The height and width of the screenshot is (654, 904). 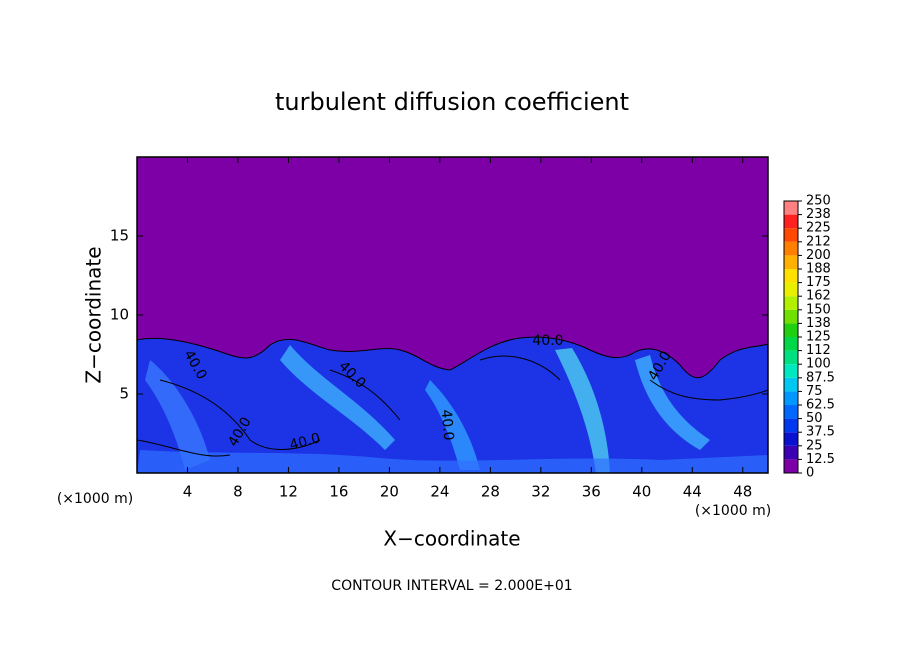 What do you see at coordinates (810, 473) in the screenshot?
I see `colorbar-label: 0` at bounding box center [810, 473].